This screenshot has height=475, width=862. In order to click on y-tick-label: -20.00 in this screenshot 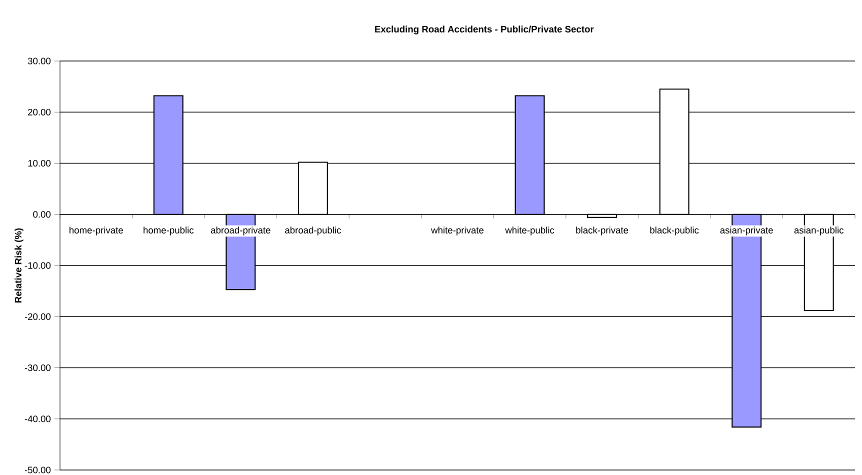, I will do `click(37, 316)`.